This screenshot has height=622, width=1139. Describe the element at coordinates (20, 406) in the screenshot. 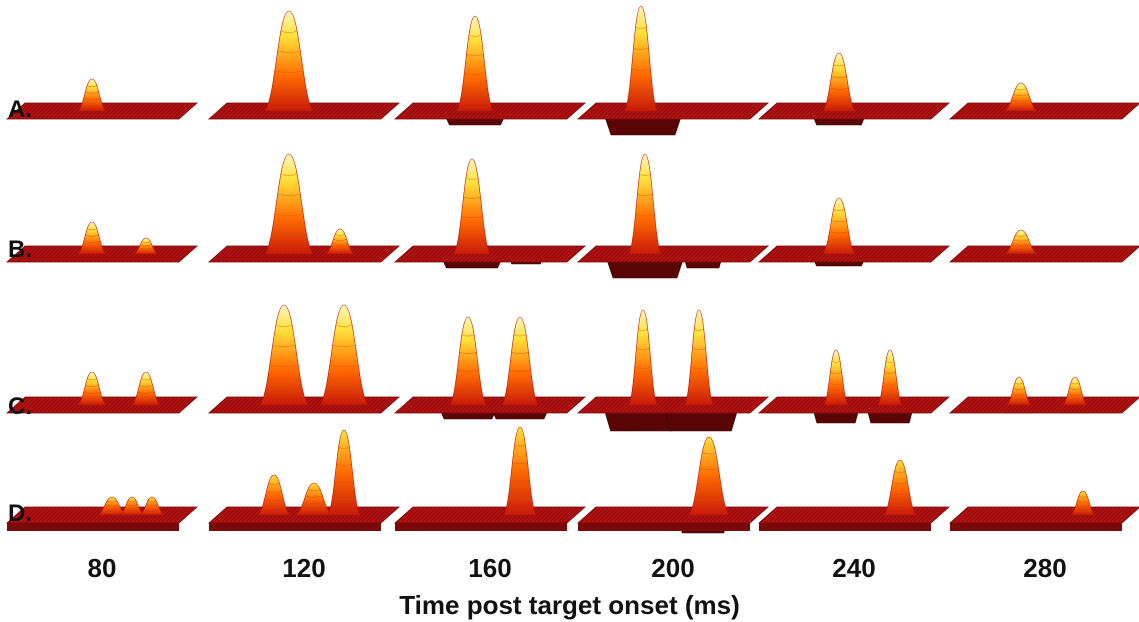

I see `row-label-c: C.` at that location.